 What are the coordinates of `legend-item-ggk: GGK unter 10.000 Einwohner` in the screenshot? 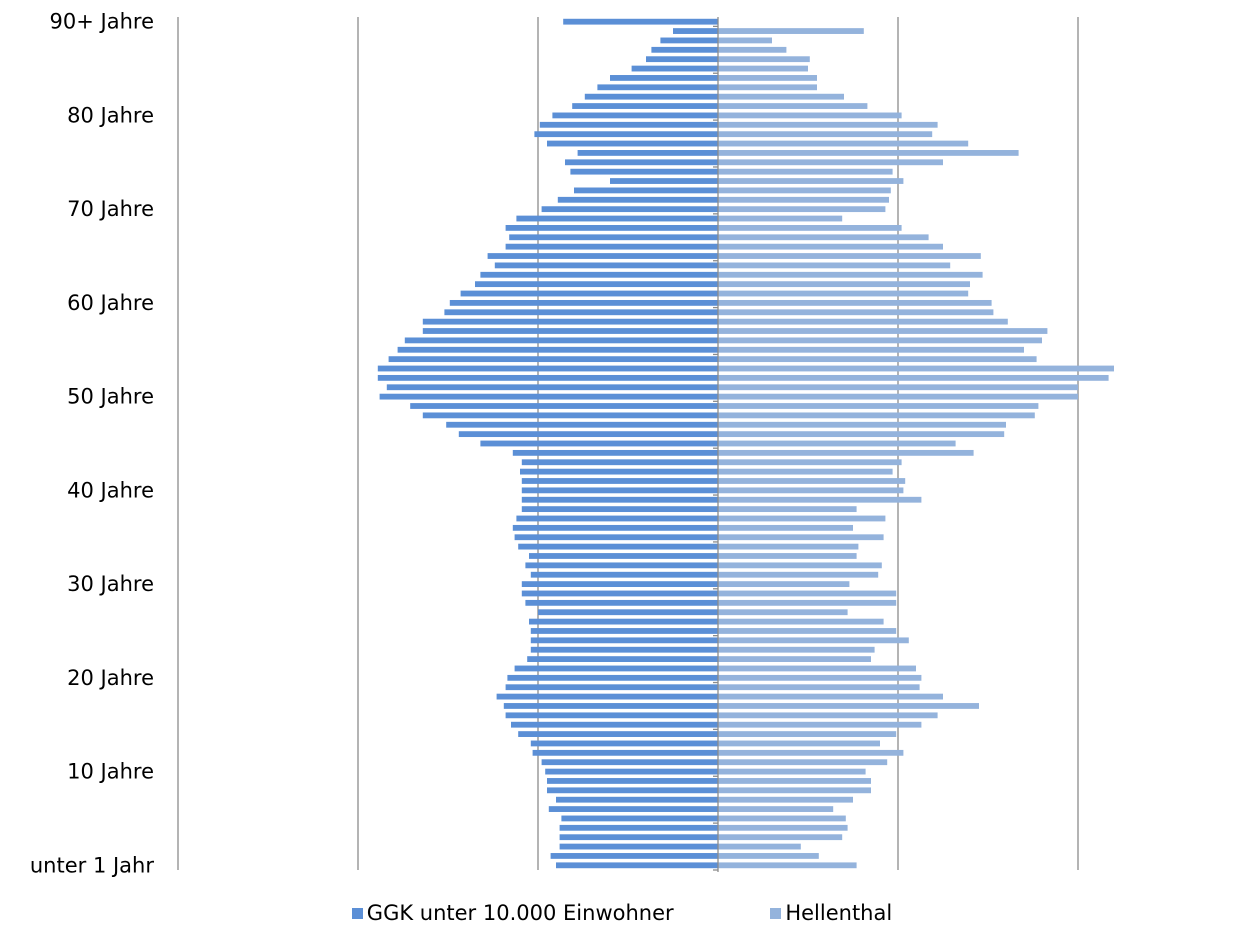 It's located at (512, 913).